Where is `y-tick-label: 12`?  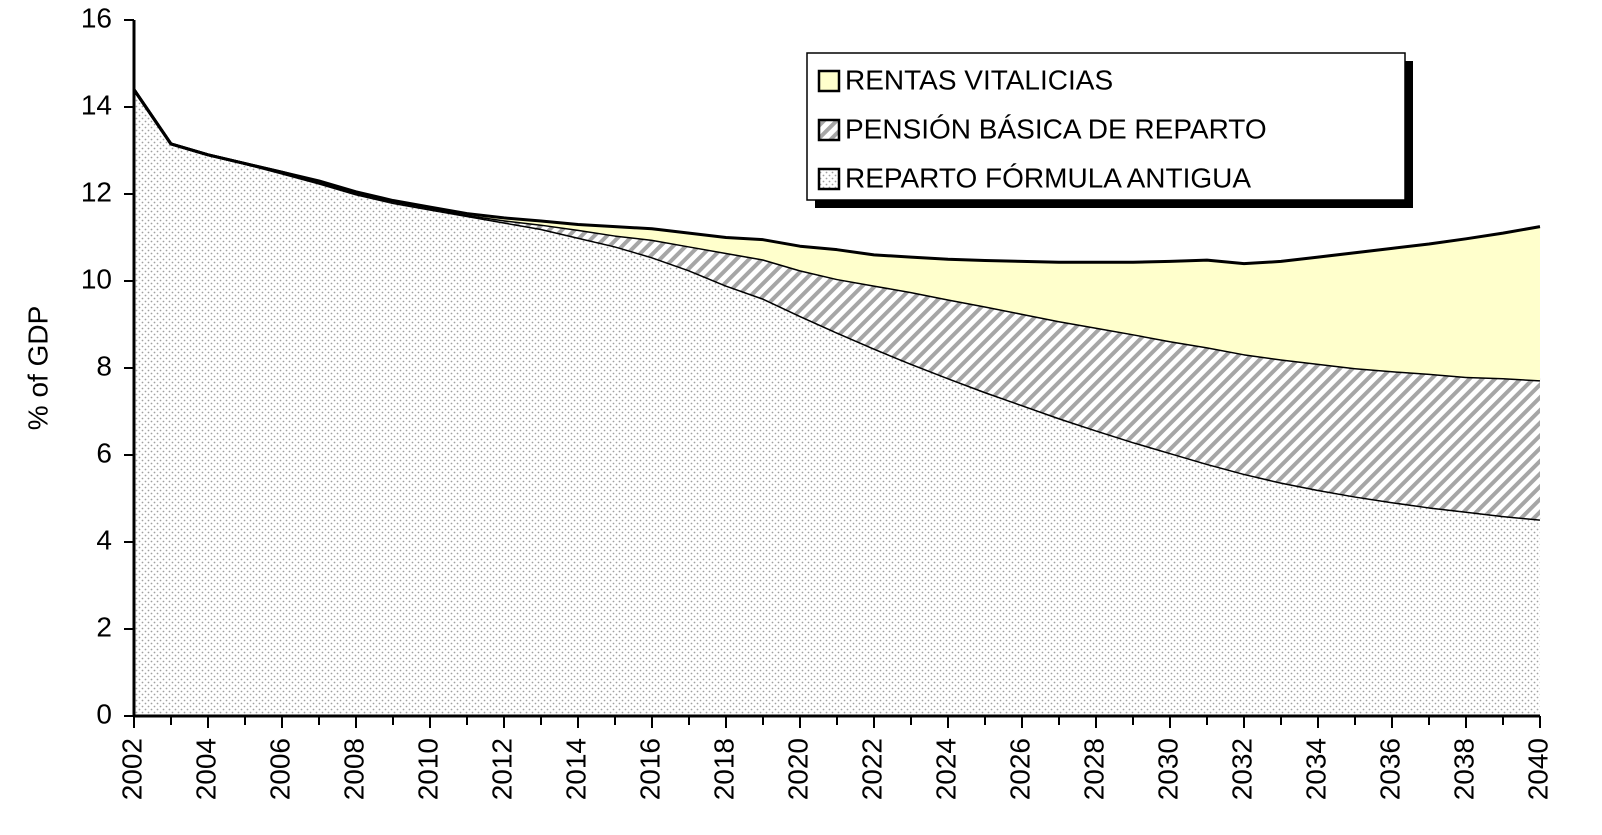
y-tick-label: 12 is located at coordinates (96, 191).